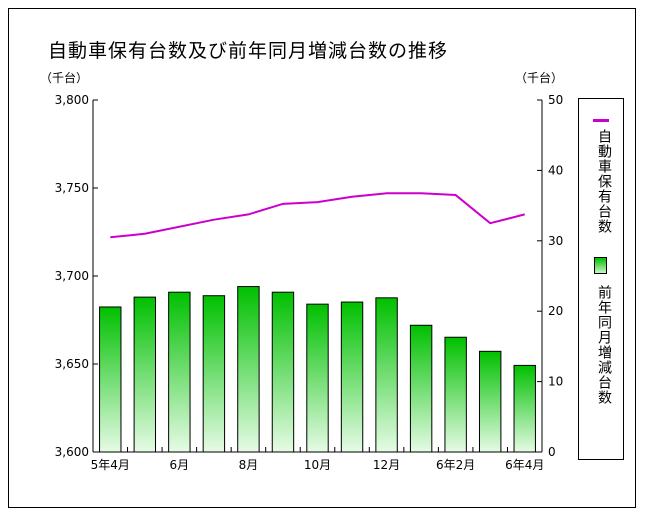 This screenshot has width=649, height=509. Describe the element at coordinates (110, 465) in the screenshot. I see `x-tick-label: 5年4月` at that location.